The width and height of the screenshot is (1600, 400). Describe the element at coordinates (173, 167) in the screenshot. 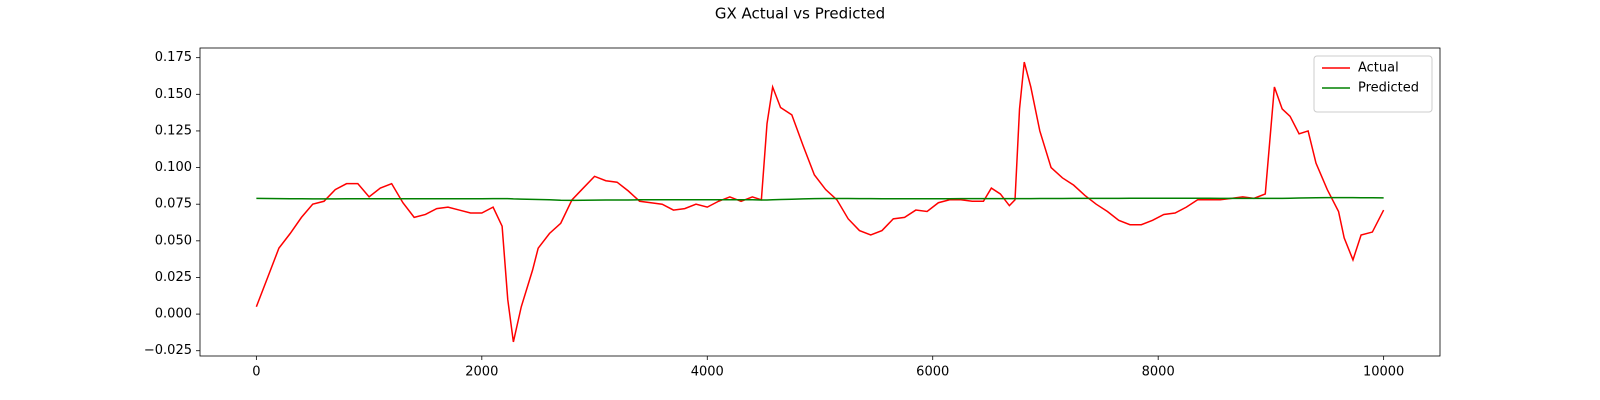

I see `y-tick-label: 0.100` at that location.